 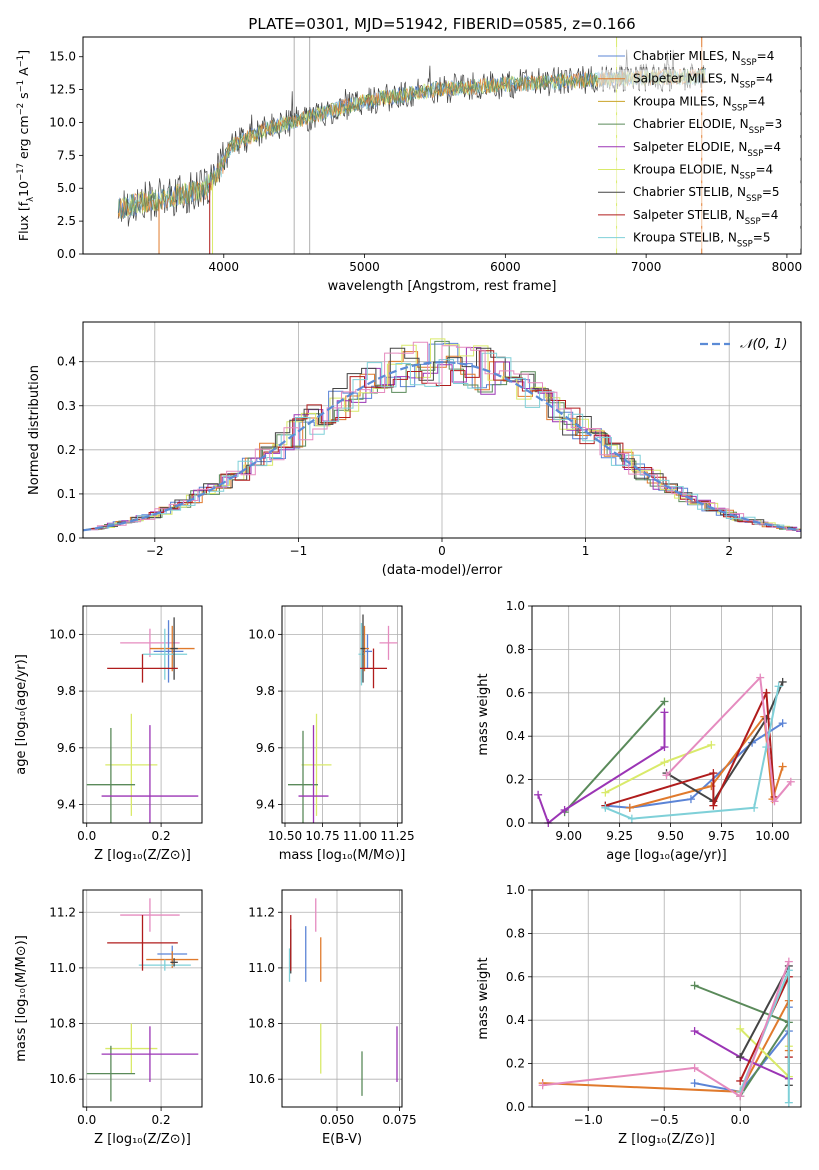 I want to click on legend-label: Chabrier STELIB, NSSP=5, so click(x=706, y=194).